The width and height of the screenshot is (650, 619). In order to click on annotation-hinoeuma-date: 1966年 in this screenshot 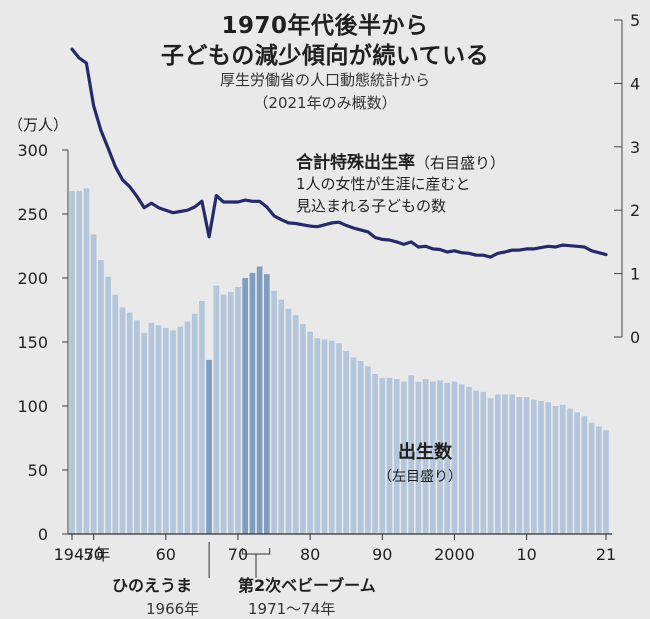, I will do `click(173, 609)`.